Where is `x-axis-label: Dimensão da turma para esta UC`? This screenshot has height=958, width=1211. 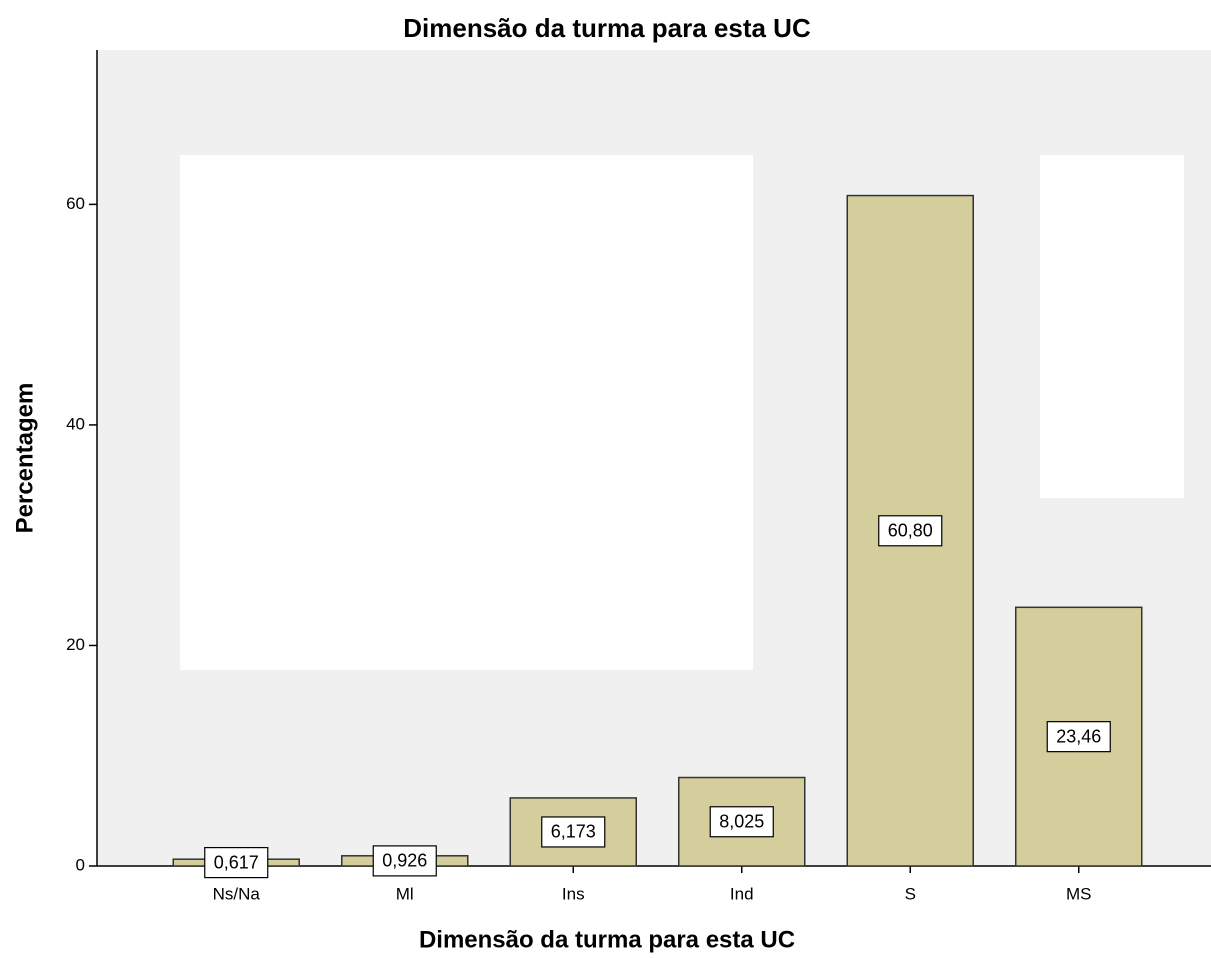 x-axis-label: Dimensão da turma para esta UC is located at coordinates (607, 939).